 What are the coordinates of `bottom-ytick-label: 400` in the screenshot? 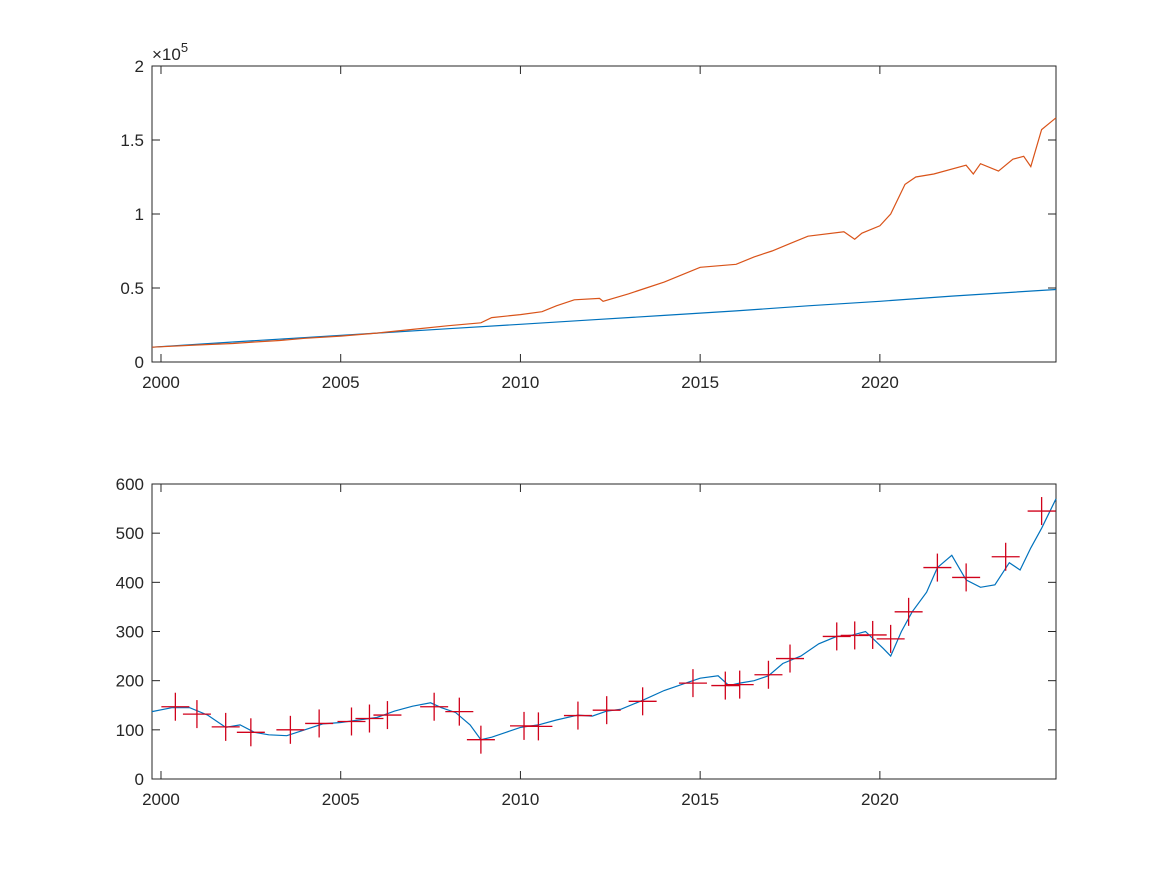 It's located at (130, 582).